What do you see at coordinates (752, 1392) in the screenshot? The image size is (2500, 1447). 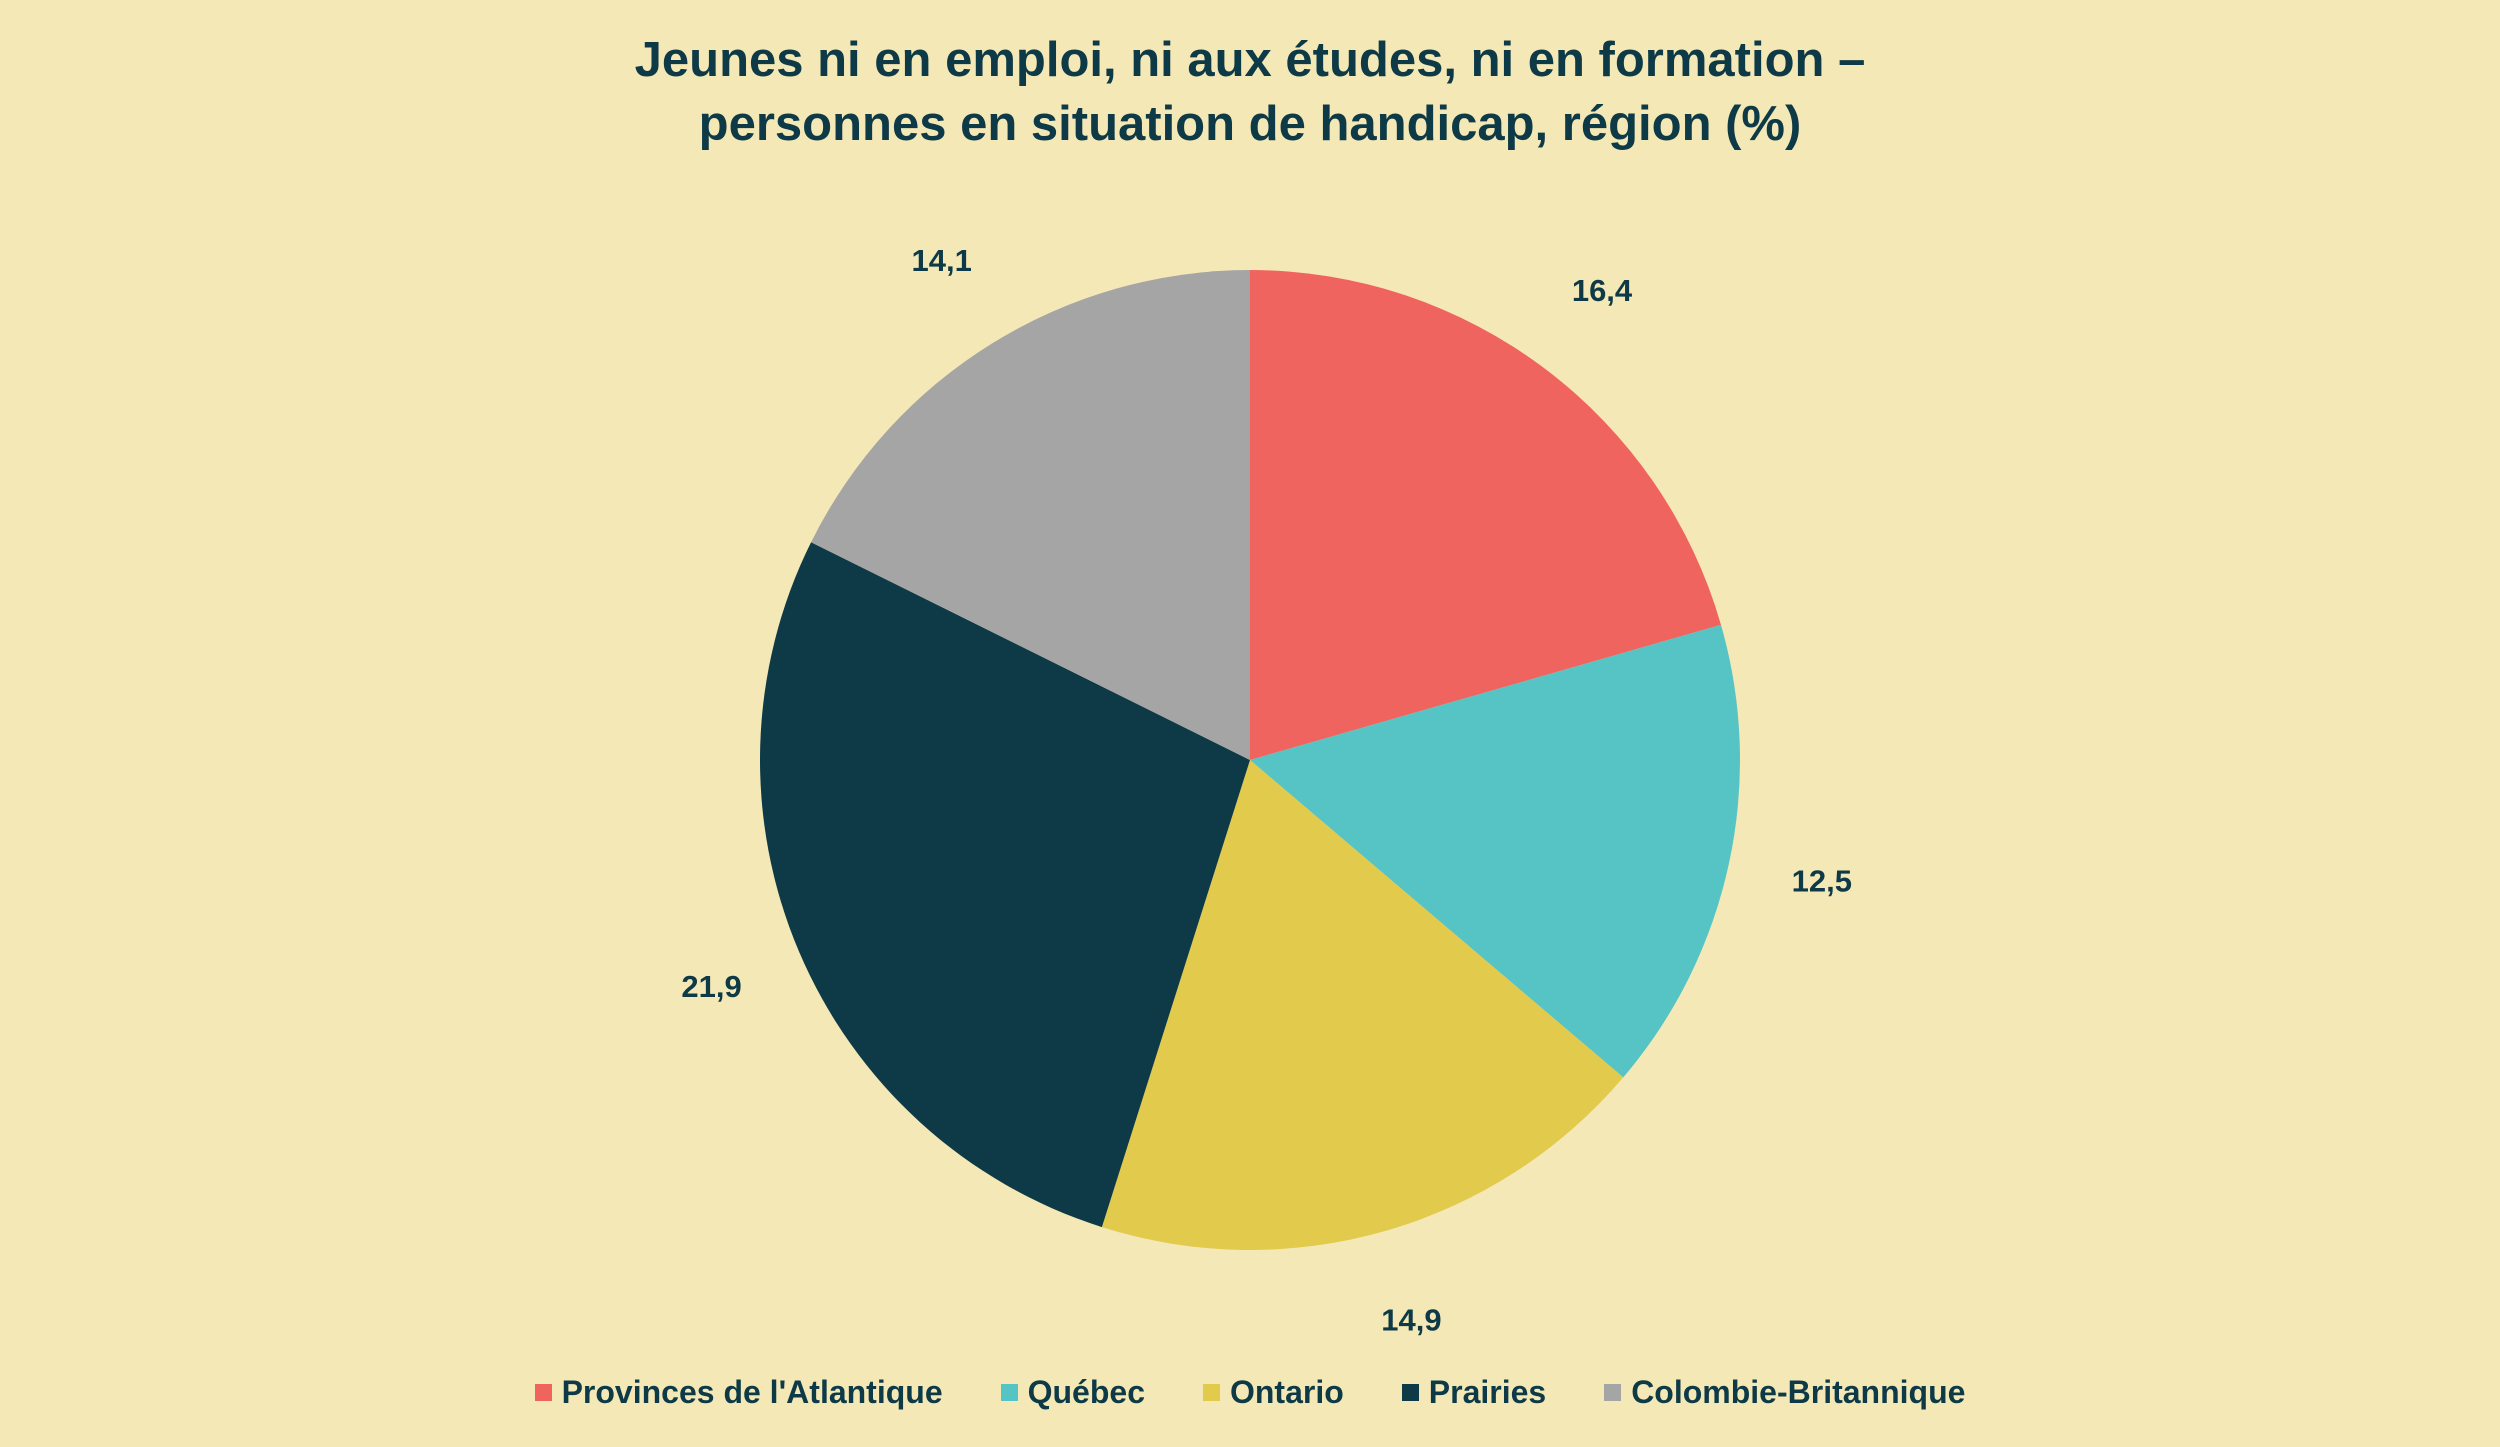 I see `legend-label: Provinces de l'Atlantique` at bounding box center [752, 1392].